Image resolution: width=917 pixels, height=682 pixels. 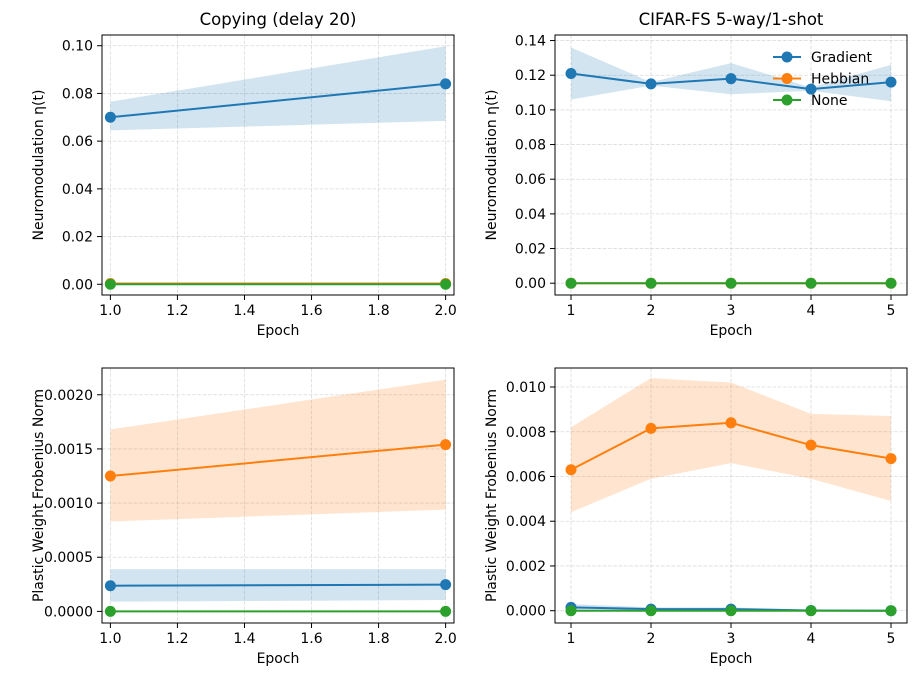 I want to click on legend-marker-none, so click(x=787, y=100).